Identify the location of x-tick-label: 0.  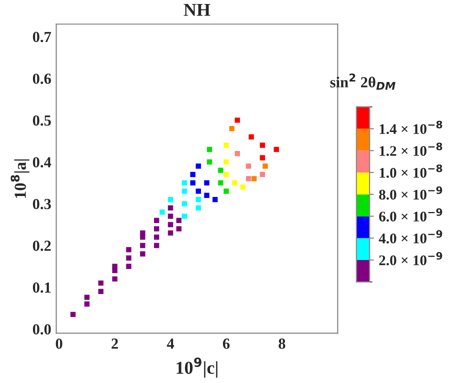
(59, 343).